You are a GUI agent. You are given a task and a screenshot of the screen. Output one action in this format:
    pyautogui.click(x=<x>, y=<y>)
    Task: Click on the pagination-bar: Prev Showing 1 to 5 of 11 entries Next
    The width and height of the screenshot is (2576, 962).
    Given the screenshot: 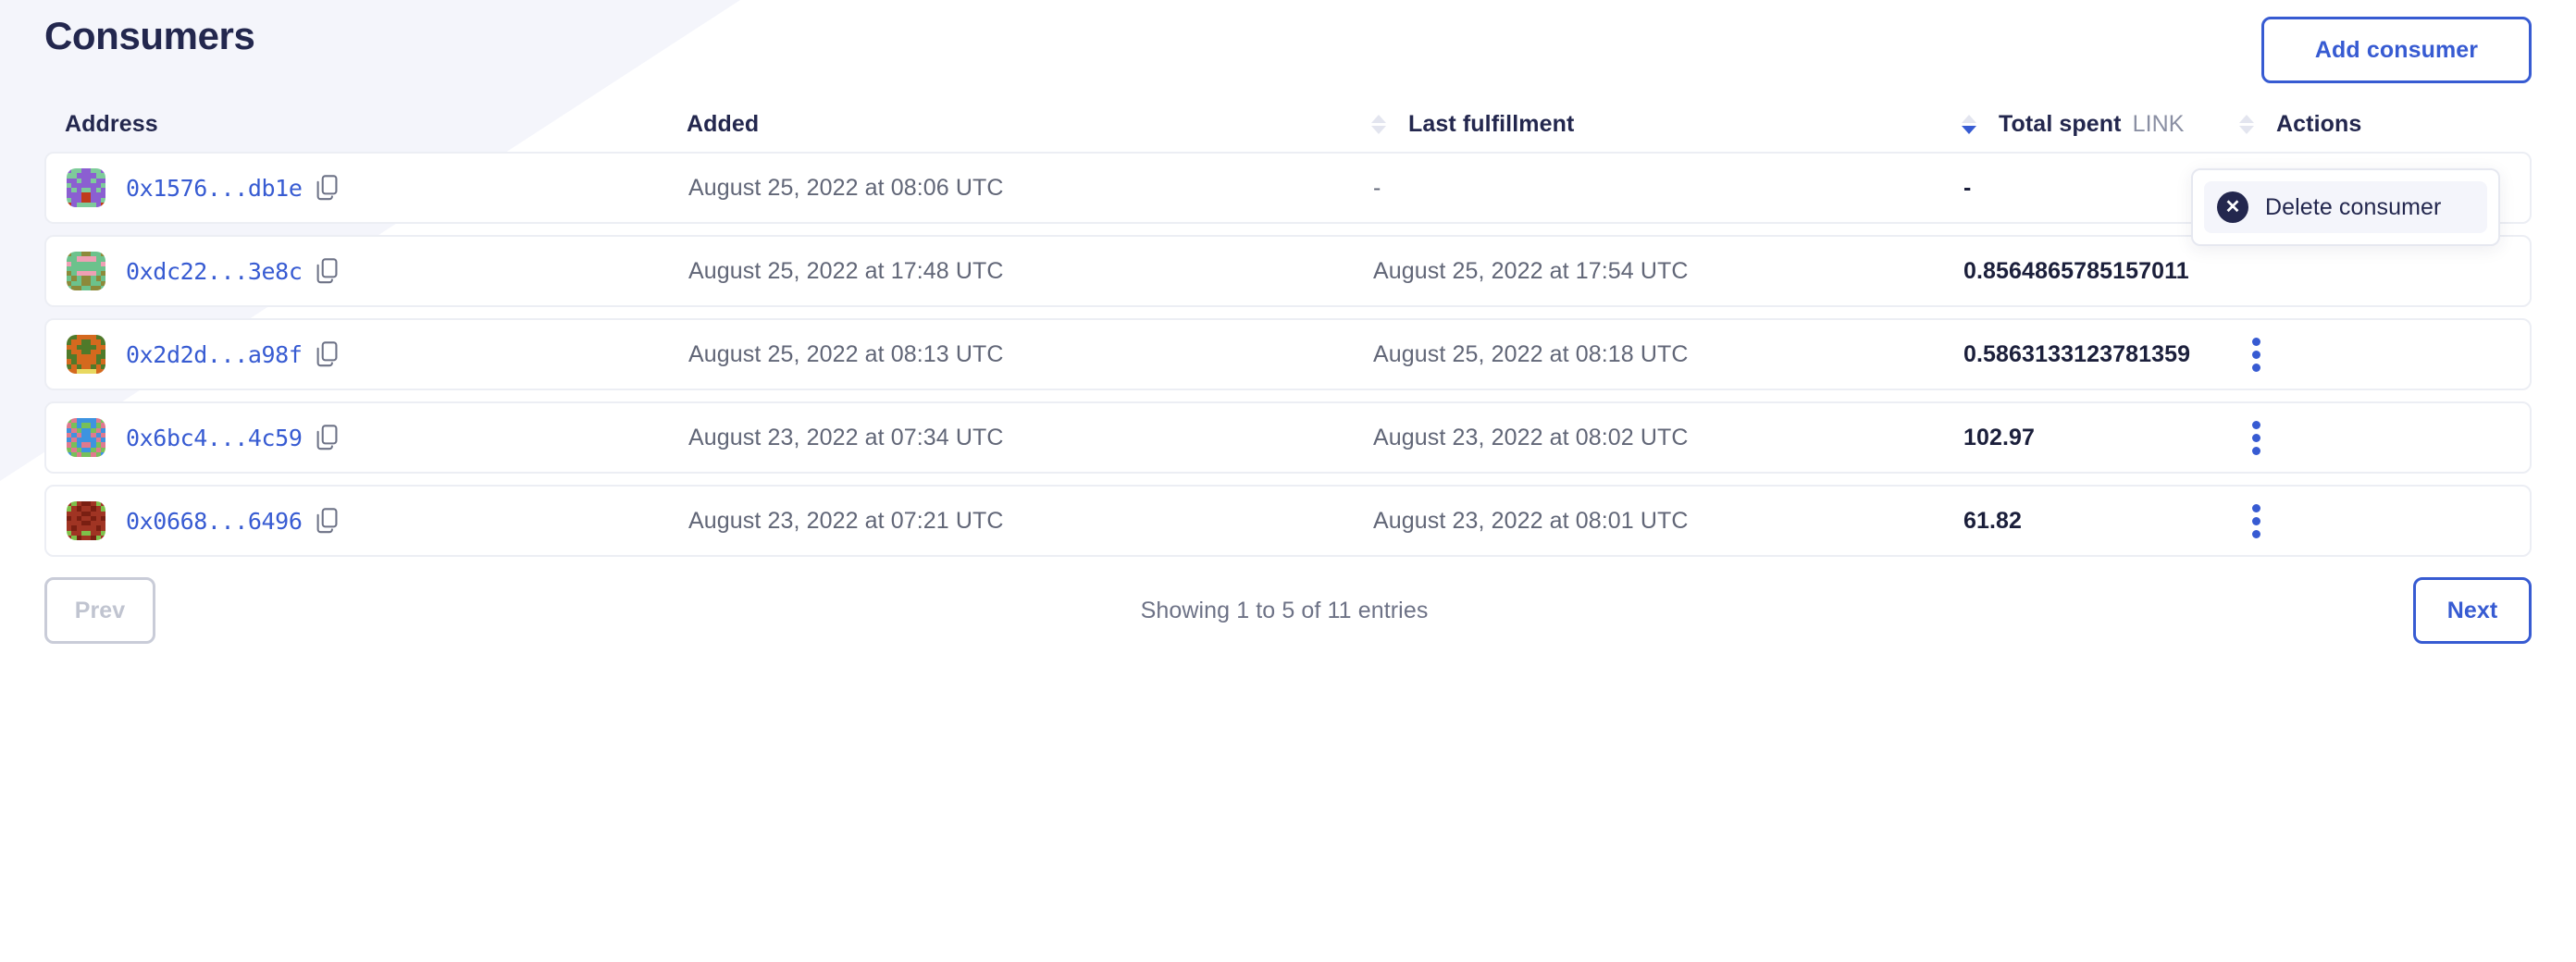 What is the action you would take?
    pyautogui.click(x=1288, y=610)
    